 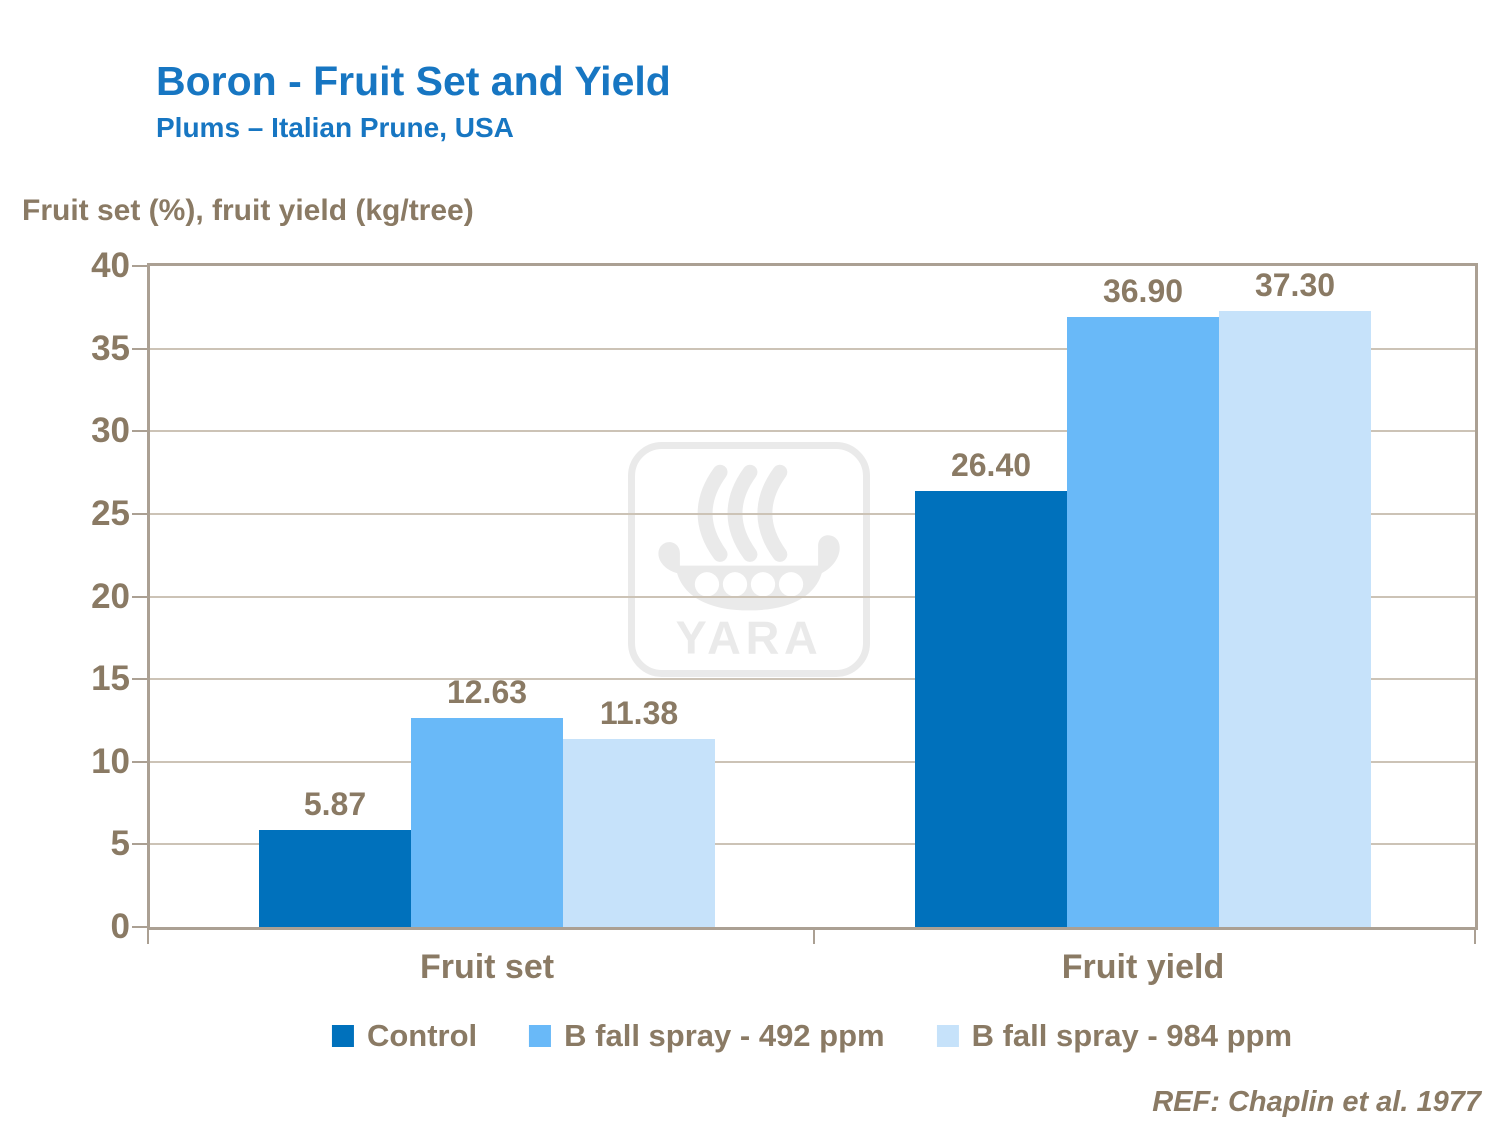 What do you see at coordinates (335, 878) in the screenshot?
I see `bar-control-fruit-set` at bounding box center [335, 878].